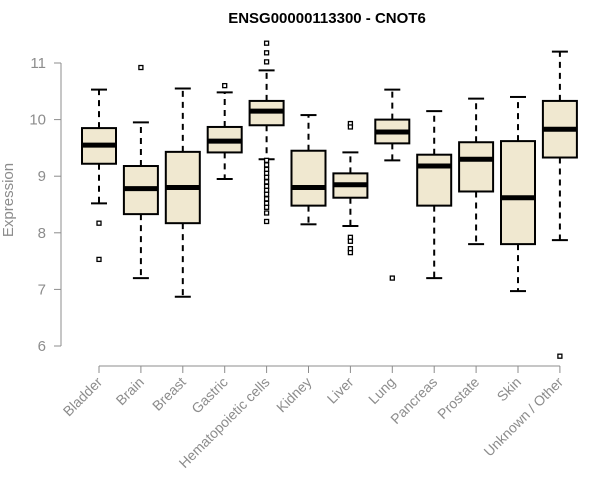 The width and height of the screenshot is (600, 500). What do you see at coordinates (42, 346) in the screenshot?
I see `y-tick-label: 6` at bounding box center [42, 346].